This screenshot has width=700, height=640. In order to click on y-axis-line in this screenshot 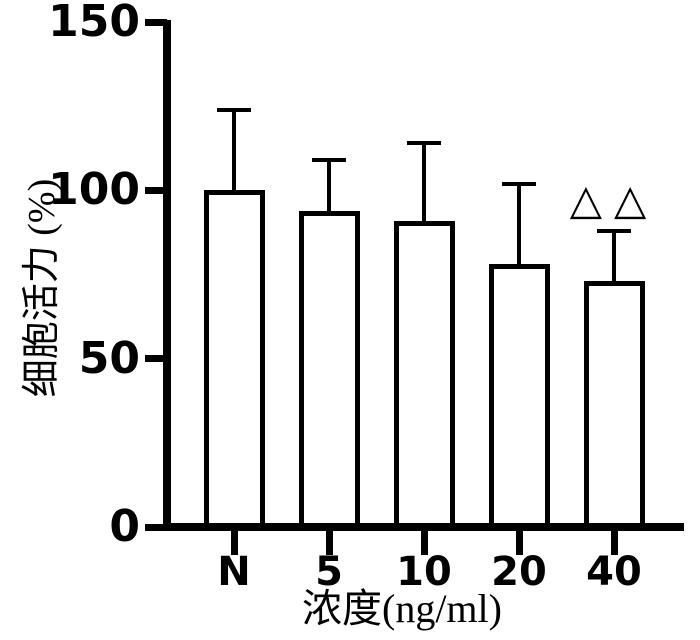, I will do `click(167, 275)`.